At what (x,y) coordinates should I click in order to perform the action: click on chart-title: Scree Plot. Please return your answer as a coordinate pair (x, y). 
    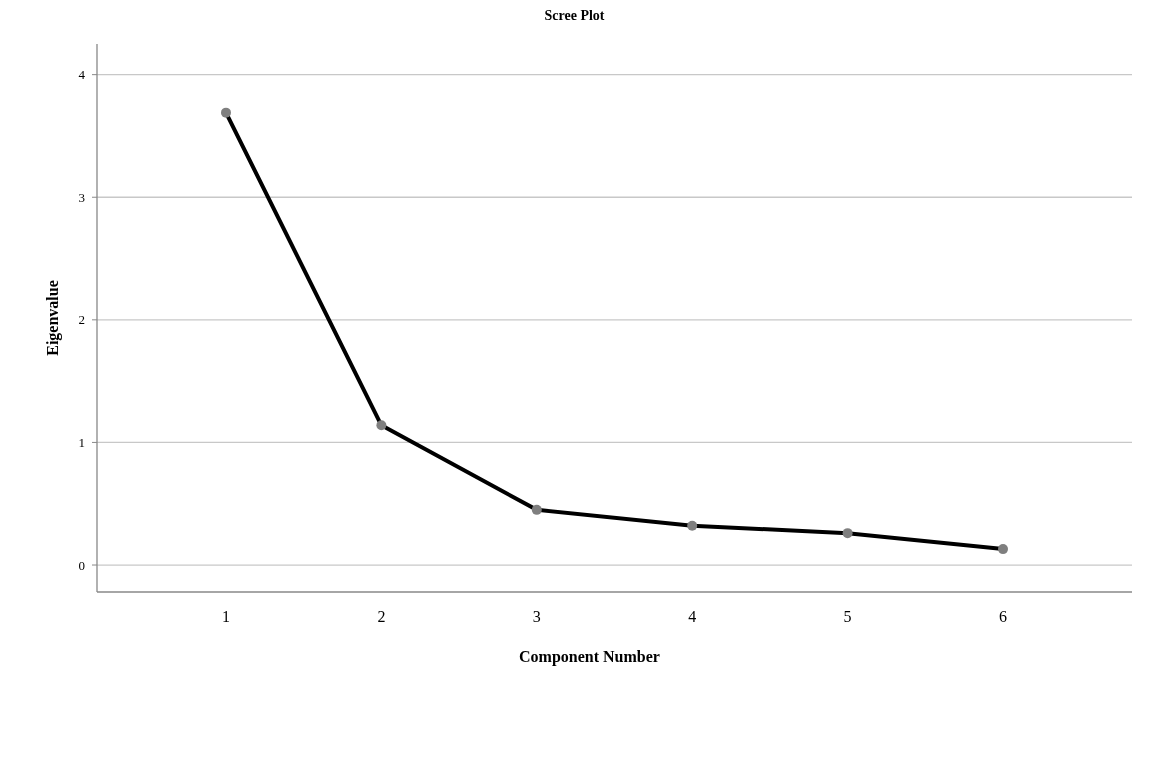
    Looking at the image, I should click on (574, 15).